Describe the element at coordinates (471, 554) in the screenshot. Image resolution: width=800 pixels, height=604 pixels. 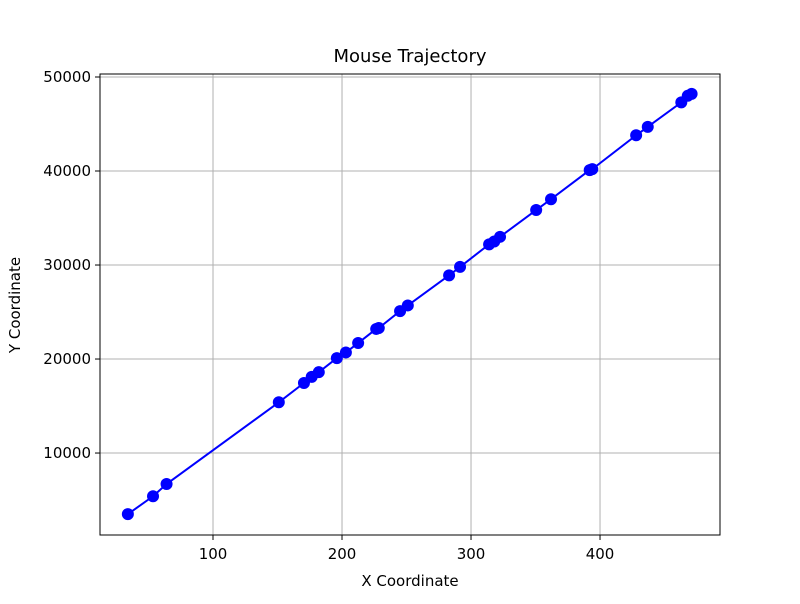
I see `x-tick-label: 300` at that location.